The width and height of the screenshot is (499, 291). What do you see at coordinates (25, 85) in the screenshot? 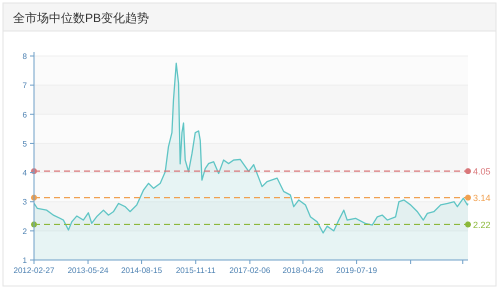
I see `y-tick-label: 7` at bounding box center [25, 85].